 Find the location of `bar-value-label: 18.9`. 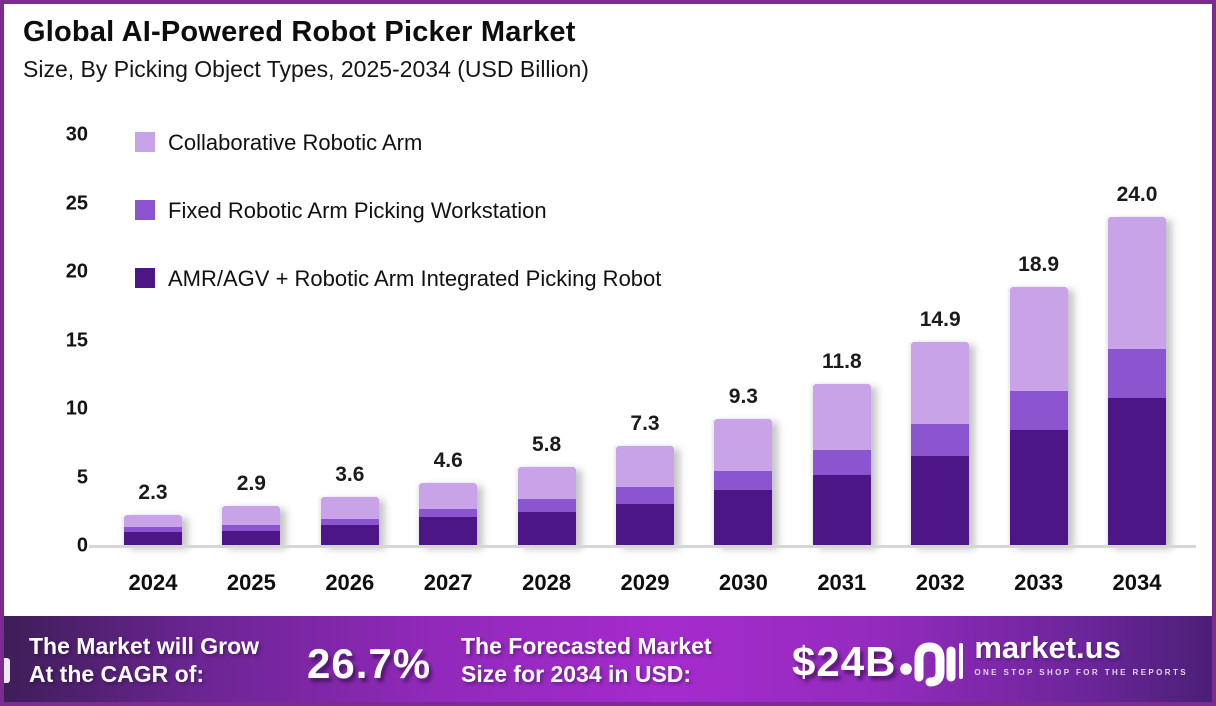

bar-value-label: 18.9 is located at coordinates (1039, 265).